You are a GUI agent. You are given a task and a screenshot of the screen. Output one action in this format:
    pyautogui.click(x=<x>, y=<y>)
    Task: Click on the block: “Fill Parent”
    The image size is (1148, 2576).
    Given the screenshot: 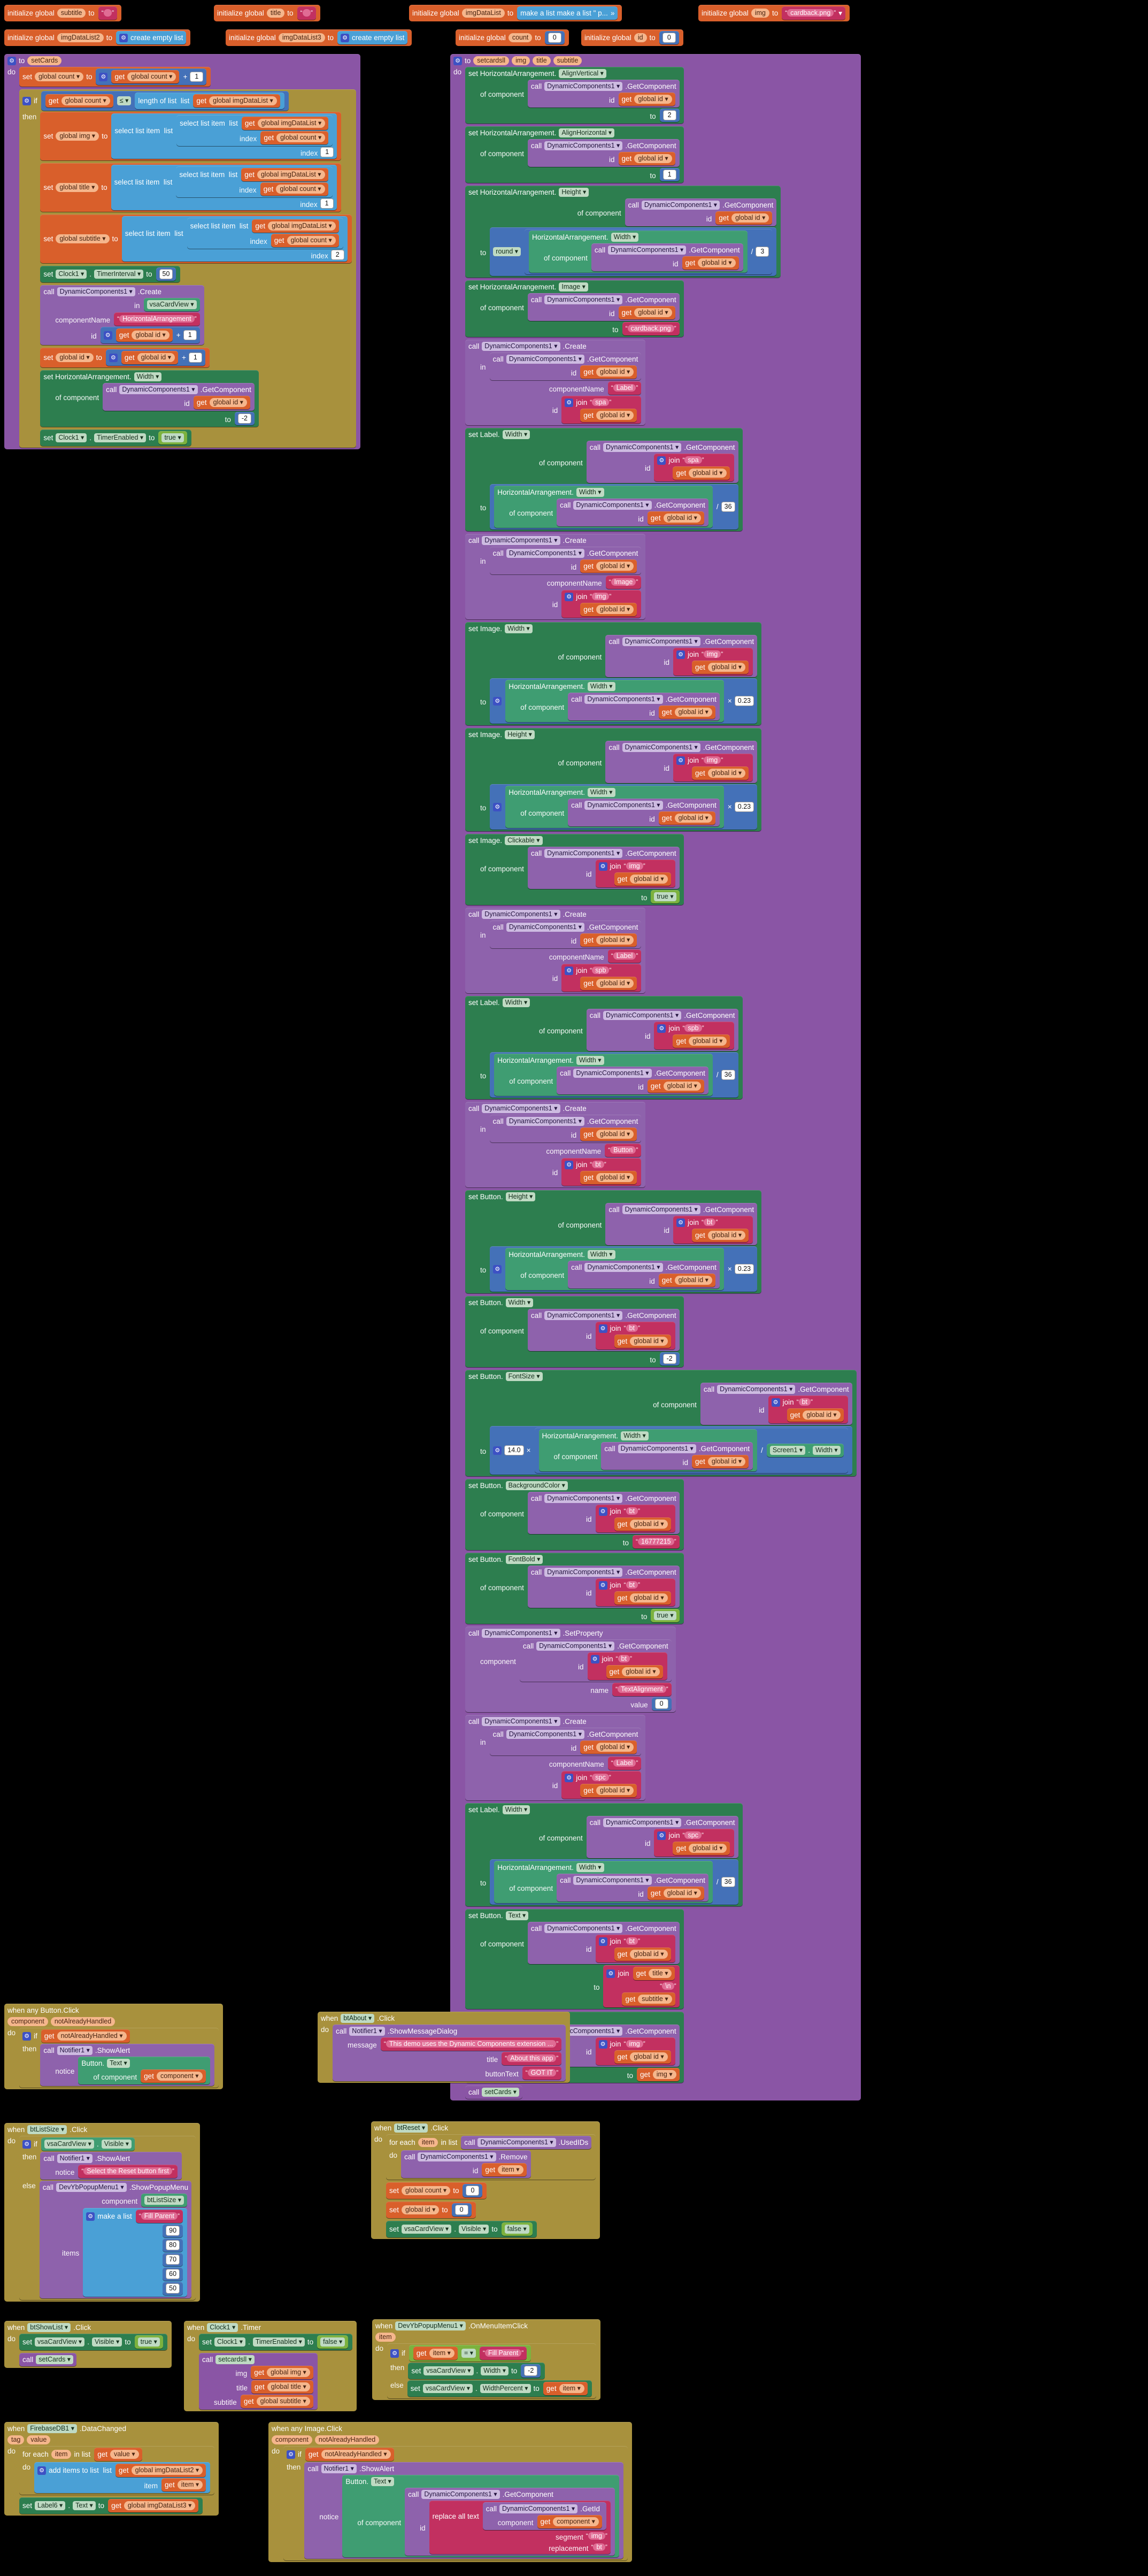 What is the action you would take?
    pyautogui.click(x=503, y=2353)
    